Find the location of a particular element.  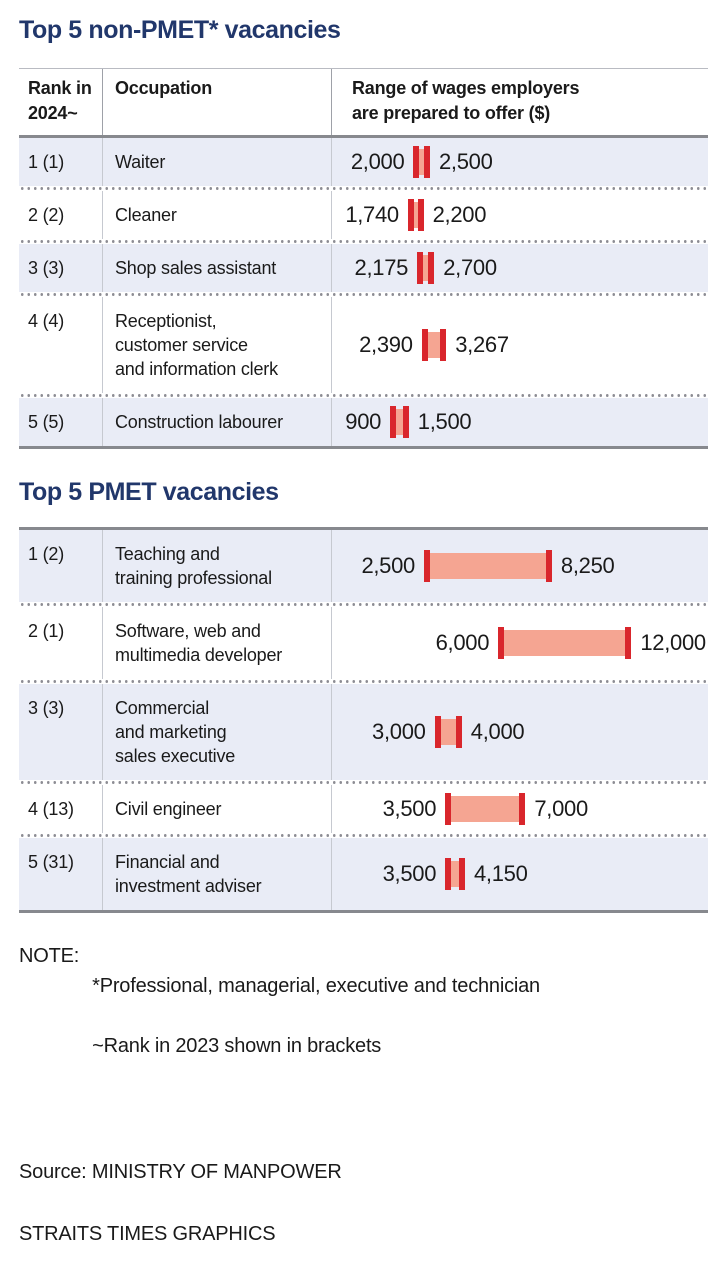

occupation-cell: Cleaner is located at coordinates (216, 215).